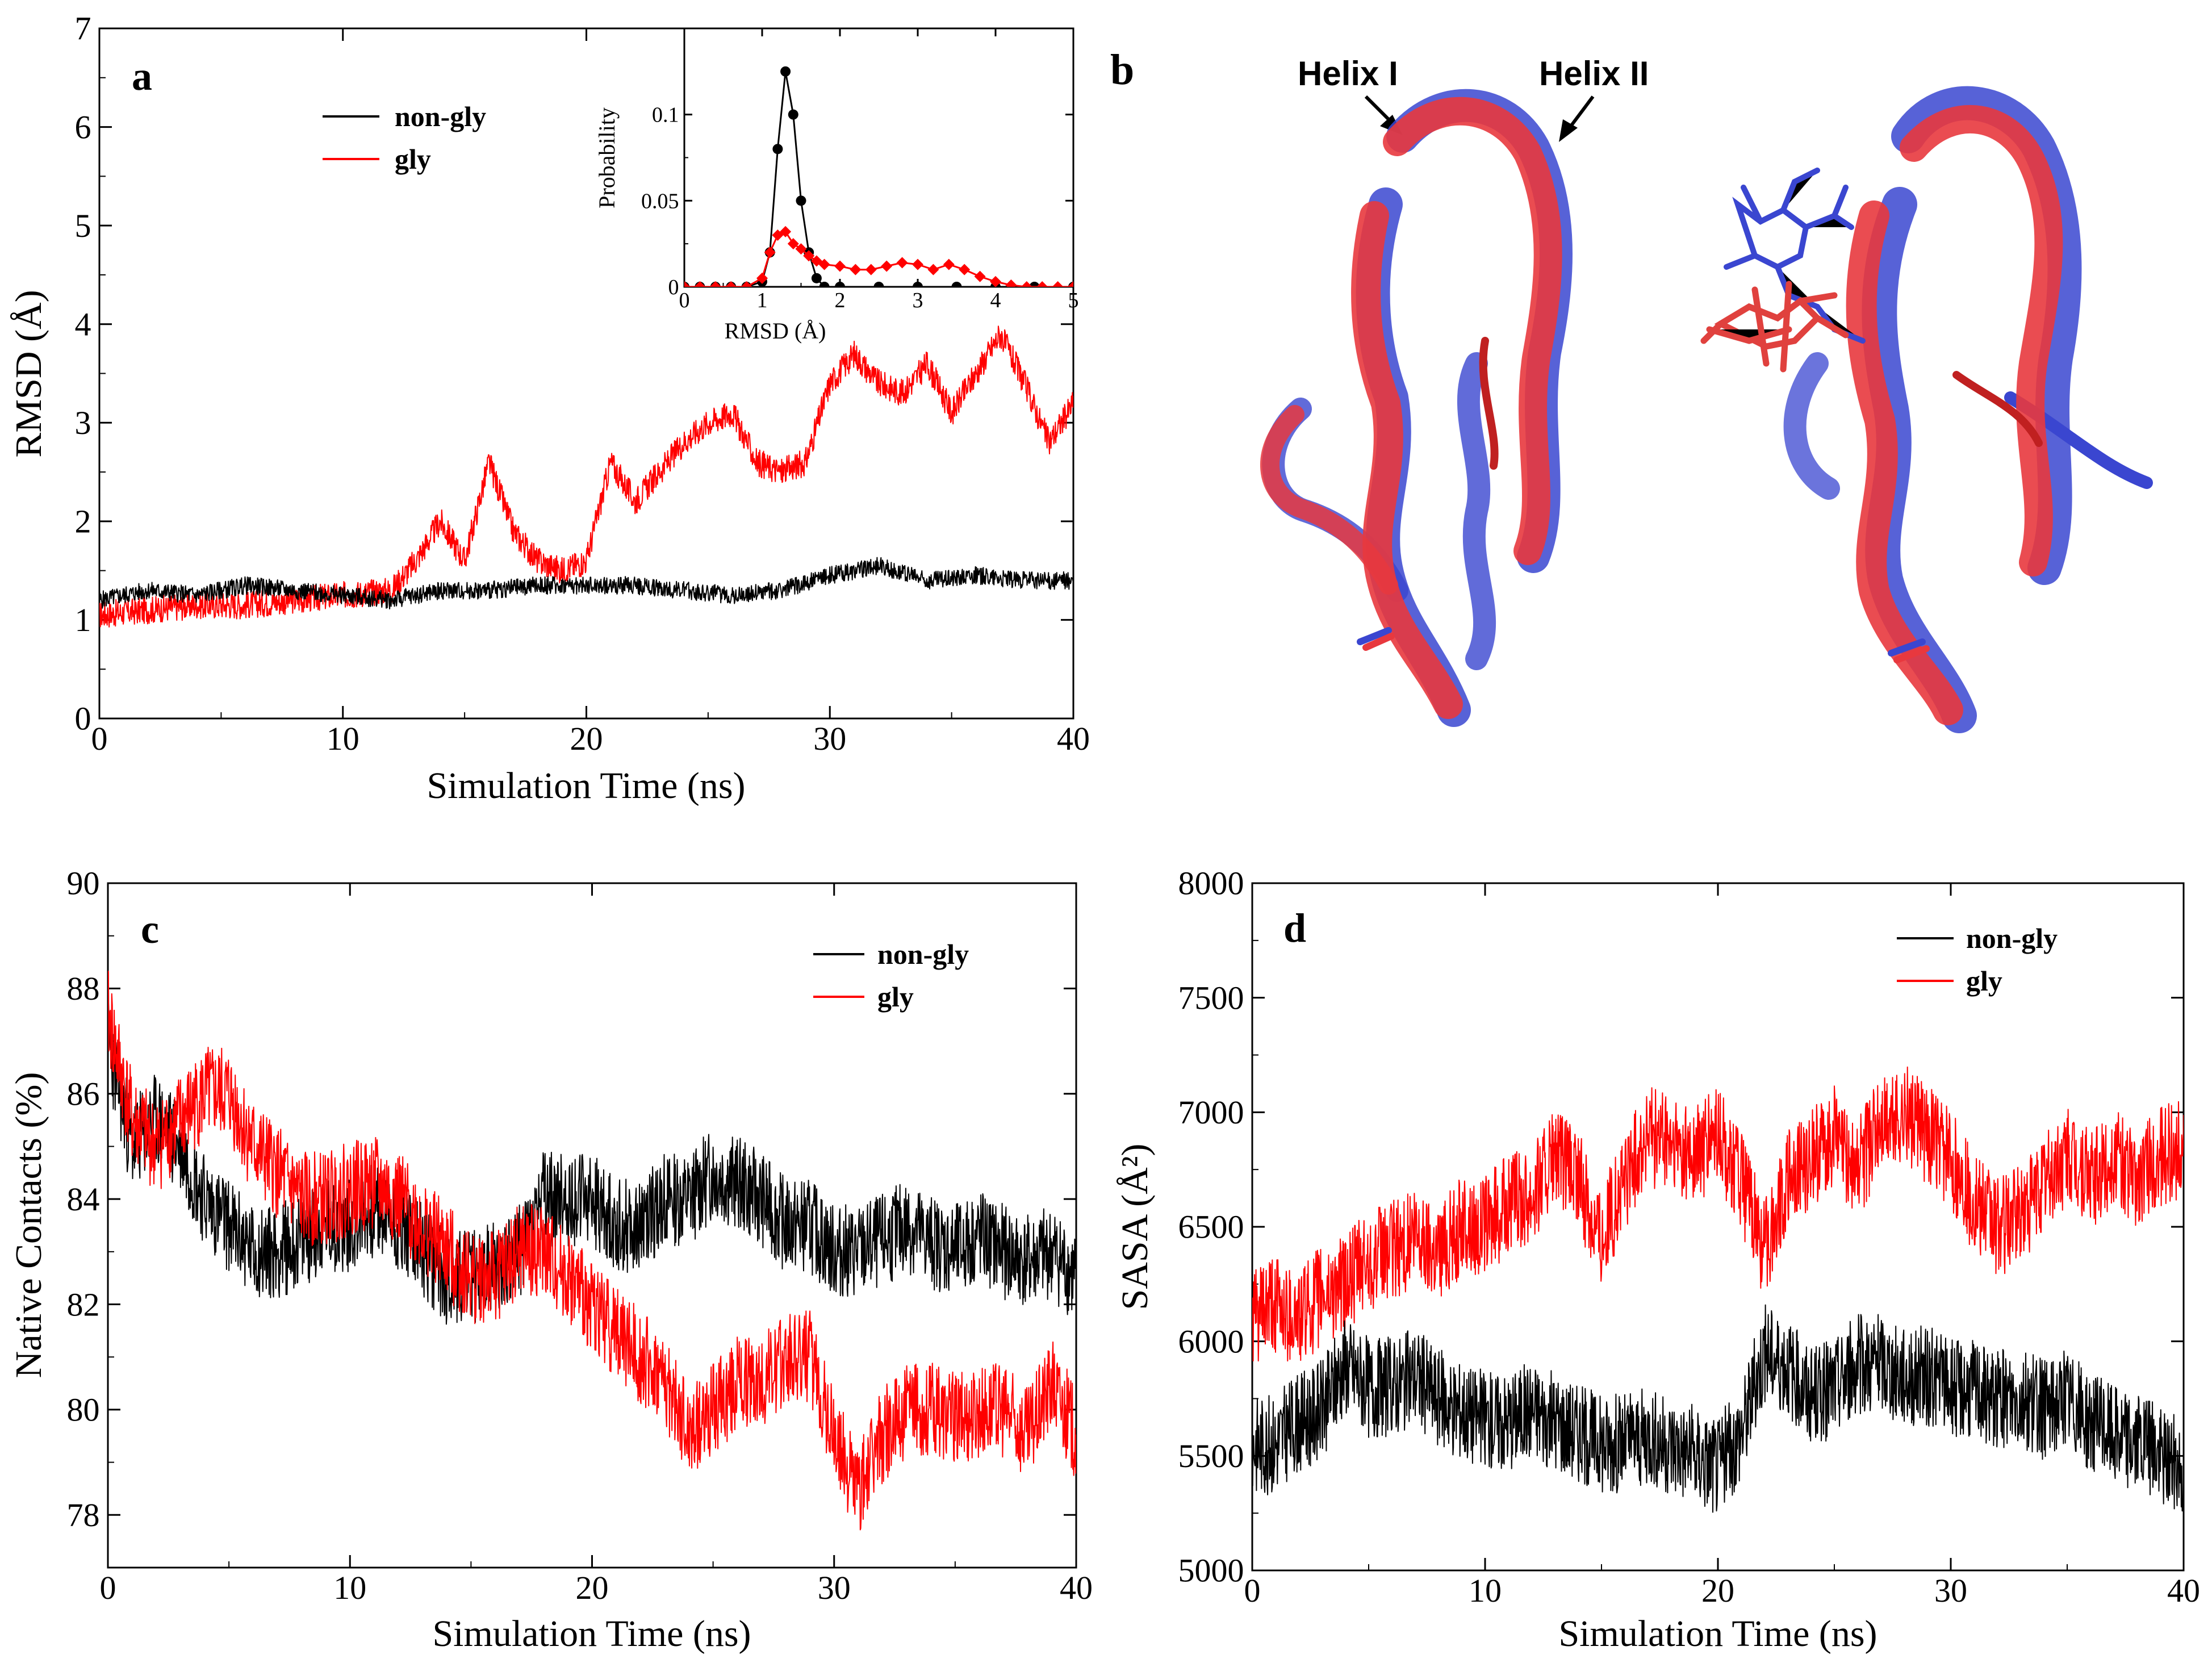  Describe the element at coordinates (1718, 1590) in the screenshot. I see `panel-d-x-tick-label: 20` at that location.